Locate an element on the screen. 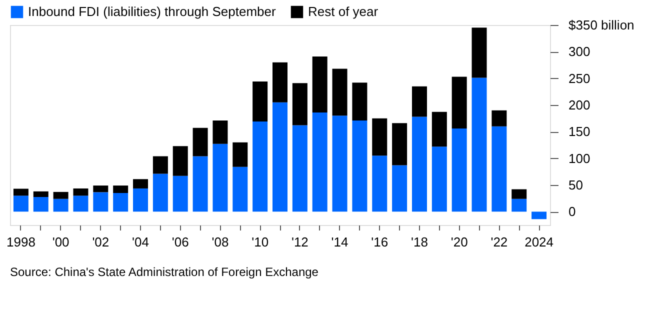  legend-label: Rest of year is located at coordinates (343, 11).